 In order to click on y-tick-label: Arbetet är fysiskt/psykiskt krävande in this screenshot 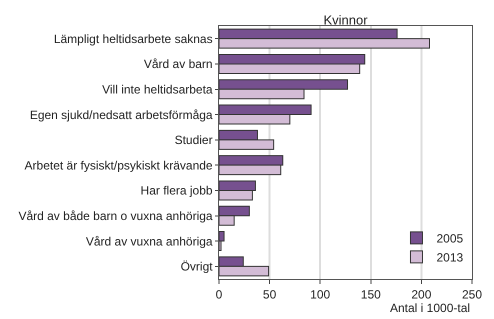, I will do `click(118, 165)`.